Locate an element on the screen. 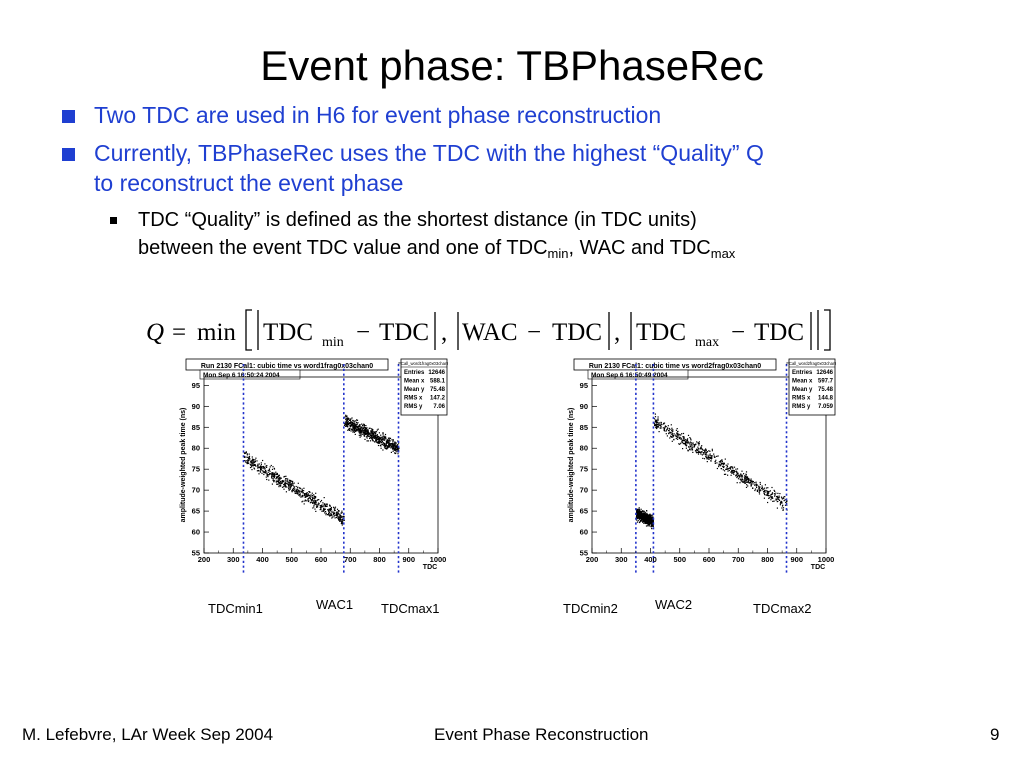 The width and height of the screenshot is (1024, 768). stats-value: 7.059 is located at coordinates (826, 407).